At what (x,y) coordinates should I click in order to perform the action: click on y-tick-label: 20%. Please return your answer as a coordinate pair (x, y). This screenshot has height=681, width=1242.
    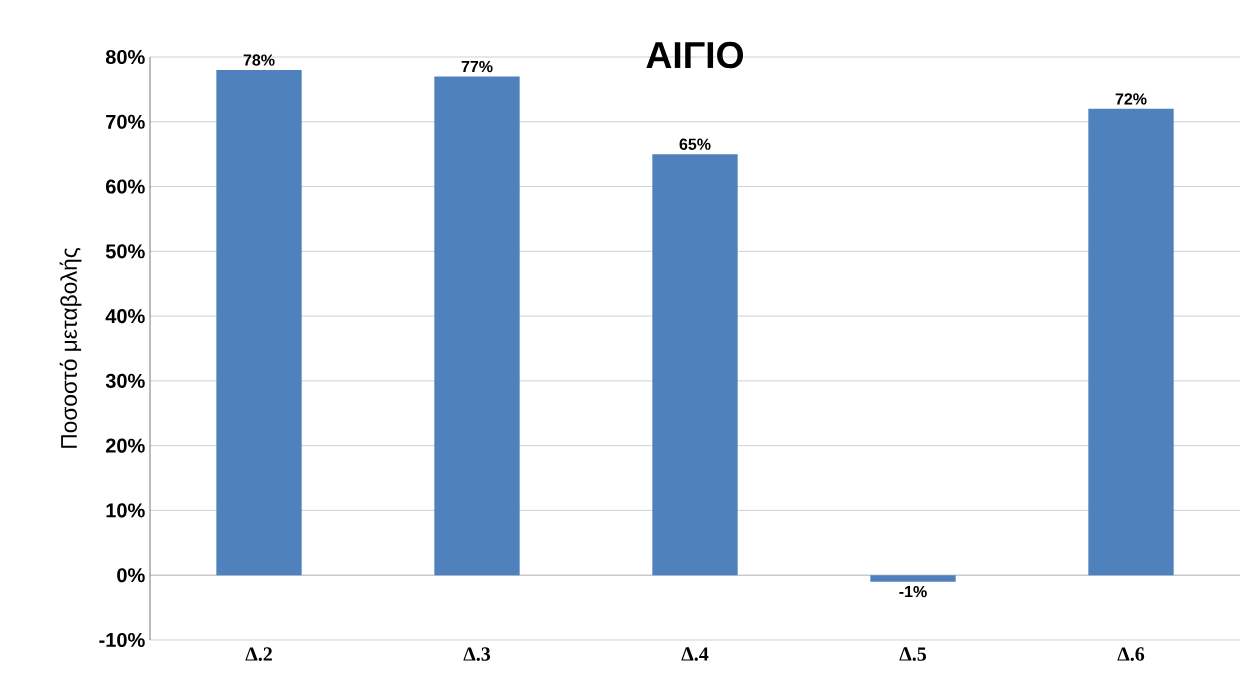
    Looking at the image, I should click on (125, 445).